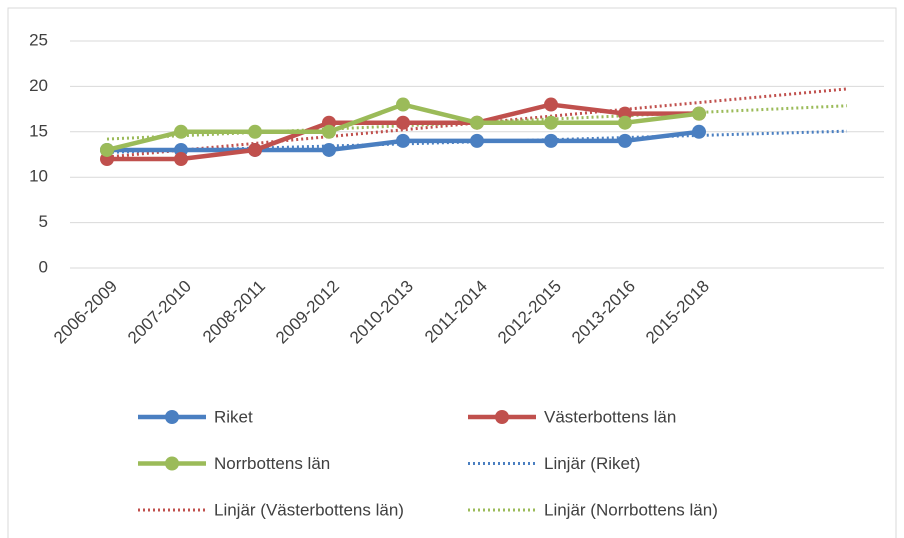 The width and height of the screenshot is (904, 538). Describe the element at coordinates (631, 509) in the screenshot. I see `legend-label: Linjär (Norrbottens län)` at that location.